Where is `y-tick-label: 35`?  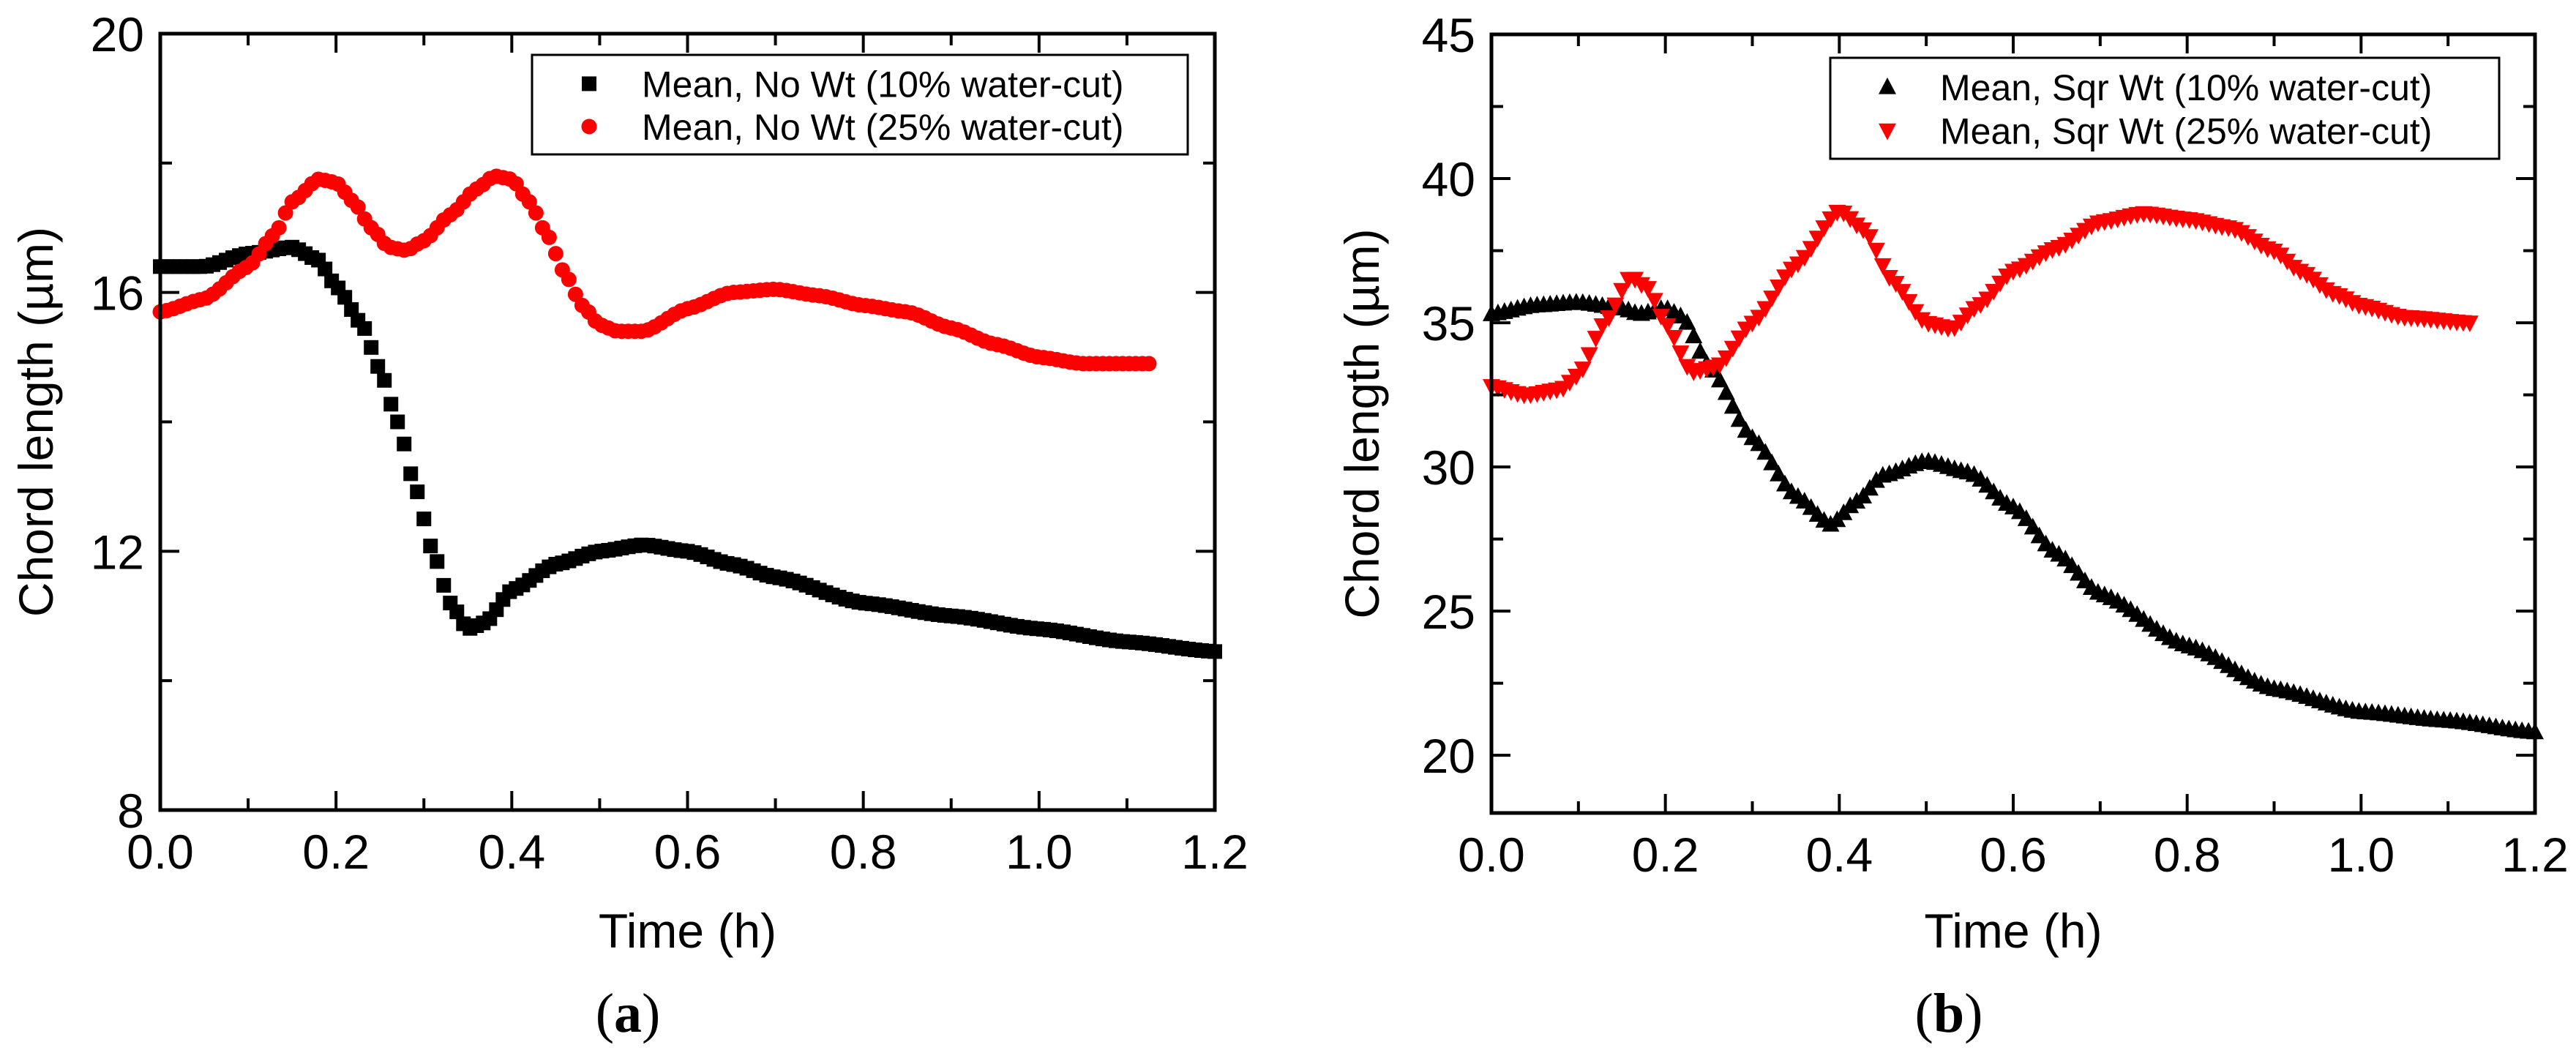
y-tick-label: 35 is located at coordinates (1448, 323).